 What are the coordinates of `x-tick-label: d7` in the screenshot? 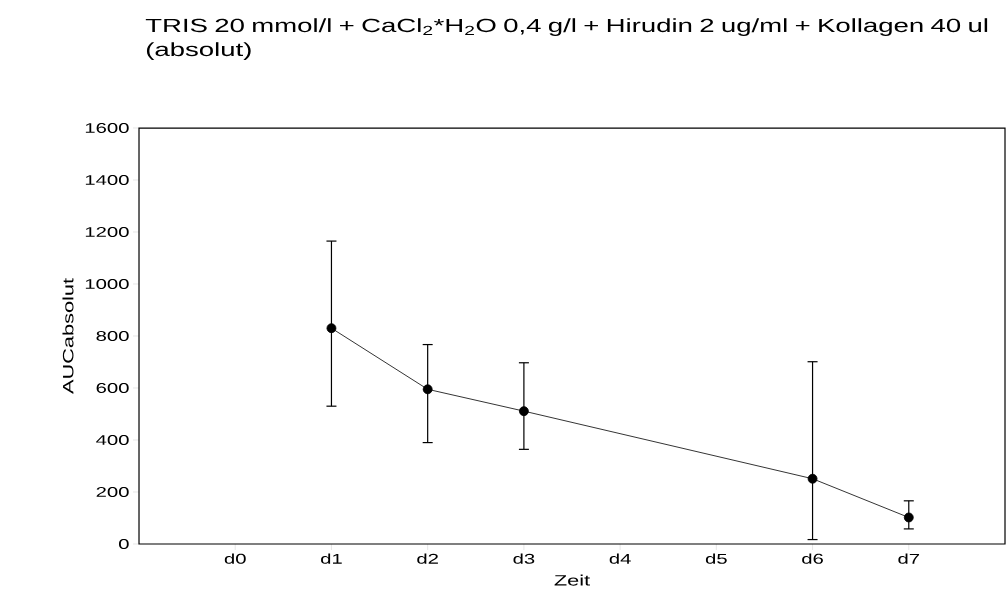 It's located at (909, 558).